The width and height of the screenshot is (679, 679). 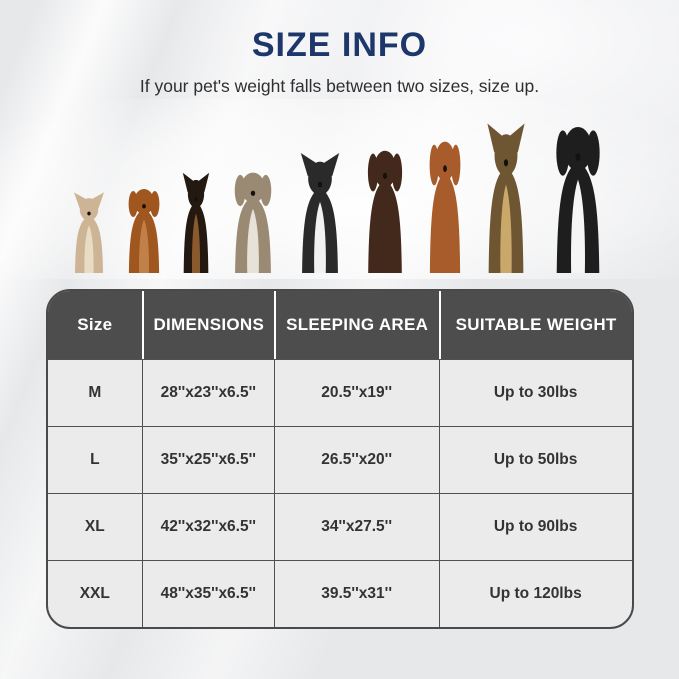 I want to click on cell-l-size: L, so click(x=95, y=459).